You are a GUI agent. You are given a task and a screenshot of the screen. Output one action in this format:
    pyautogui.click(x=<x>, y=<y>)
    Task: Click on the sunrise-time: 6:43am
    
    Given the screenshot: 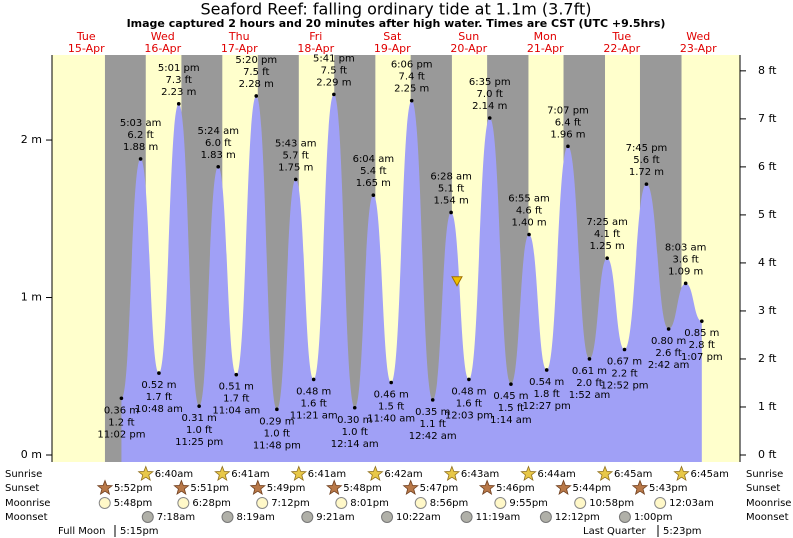 What is the action you would take?
    pyautogui.click(x=480, y=474)
    